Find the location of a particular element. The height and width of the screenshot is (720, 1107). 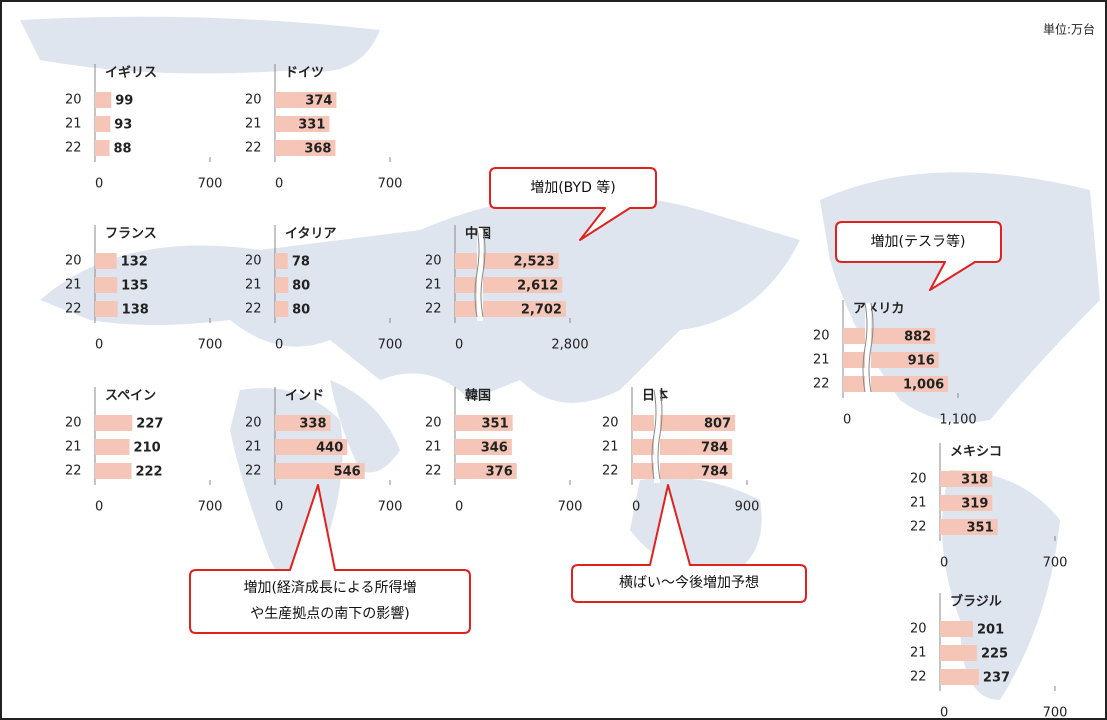

chart-title: アメリカ is located at coordinates (878, 309).